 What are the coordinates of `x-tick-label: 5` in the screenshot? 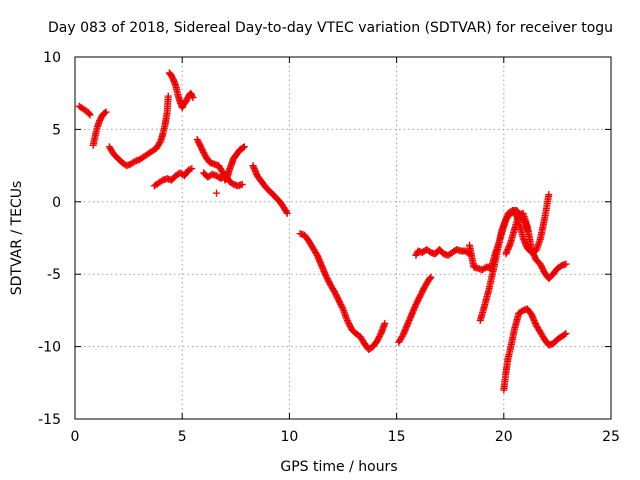 It's located at (182, 437).